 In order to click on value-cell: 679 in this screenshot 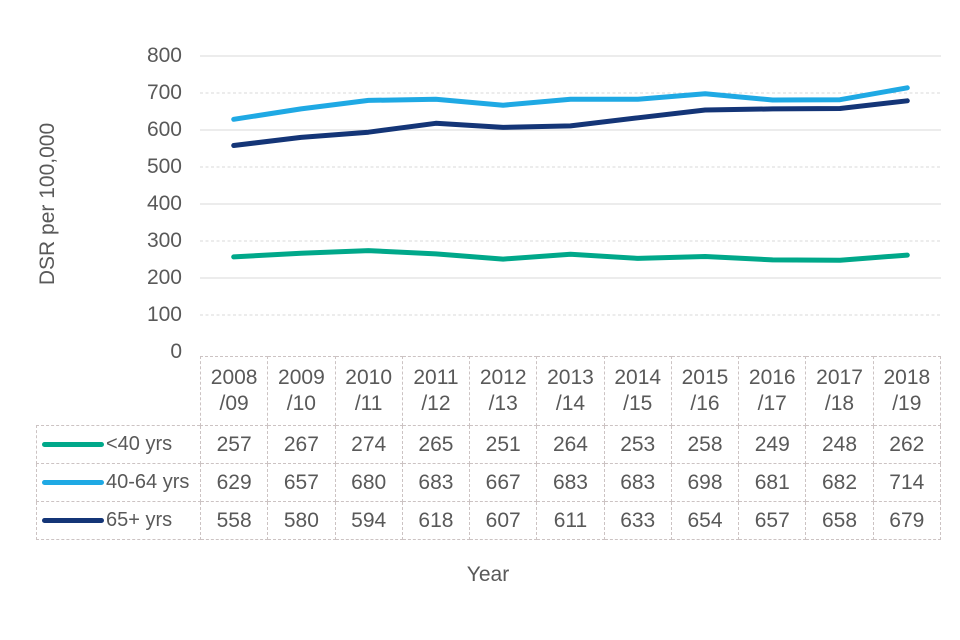, I will do `click(907, 520)`.